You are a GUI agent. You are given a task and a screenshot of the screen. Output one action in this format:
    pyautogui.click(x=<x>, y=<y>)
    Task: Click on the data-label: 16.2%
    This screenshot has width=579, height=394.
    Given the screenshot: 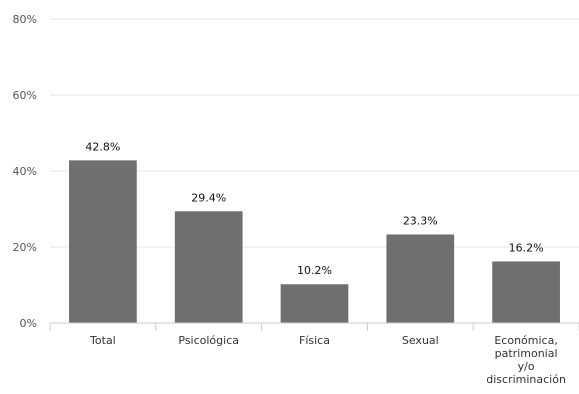 What is the action you would take?
    pyautogui.click(x=526, y=247)
    